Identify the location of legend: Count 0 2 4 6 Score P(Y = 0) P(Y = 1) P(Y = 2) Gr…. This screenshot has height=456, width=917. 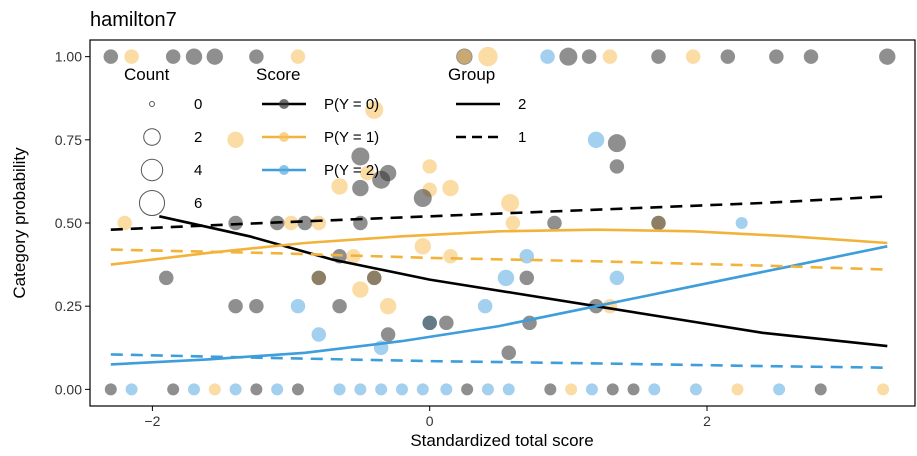
(325, 141).